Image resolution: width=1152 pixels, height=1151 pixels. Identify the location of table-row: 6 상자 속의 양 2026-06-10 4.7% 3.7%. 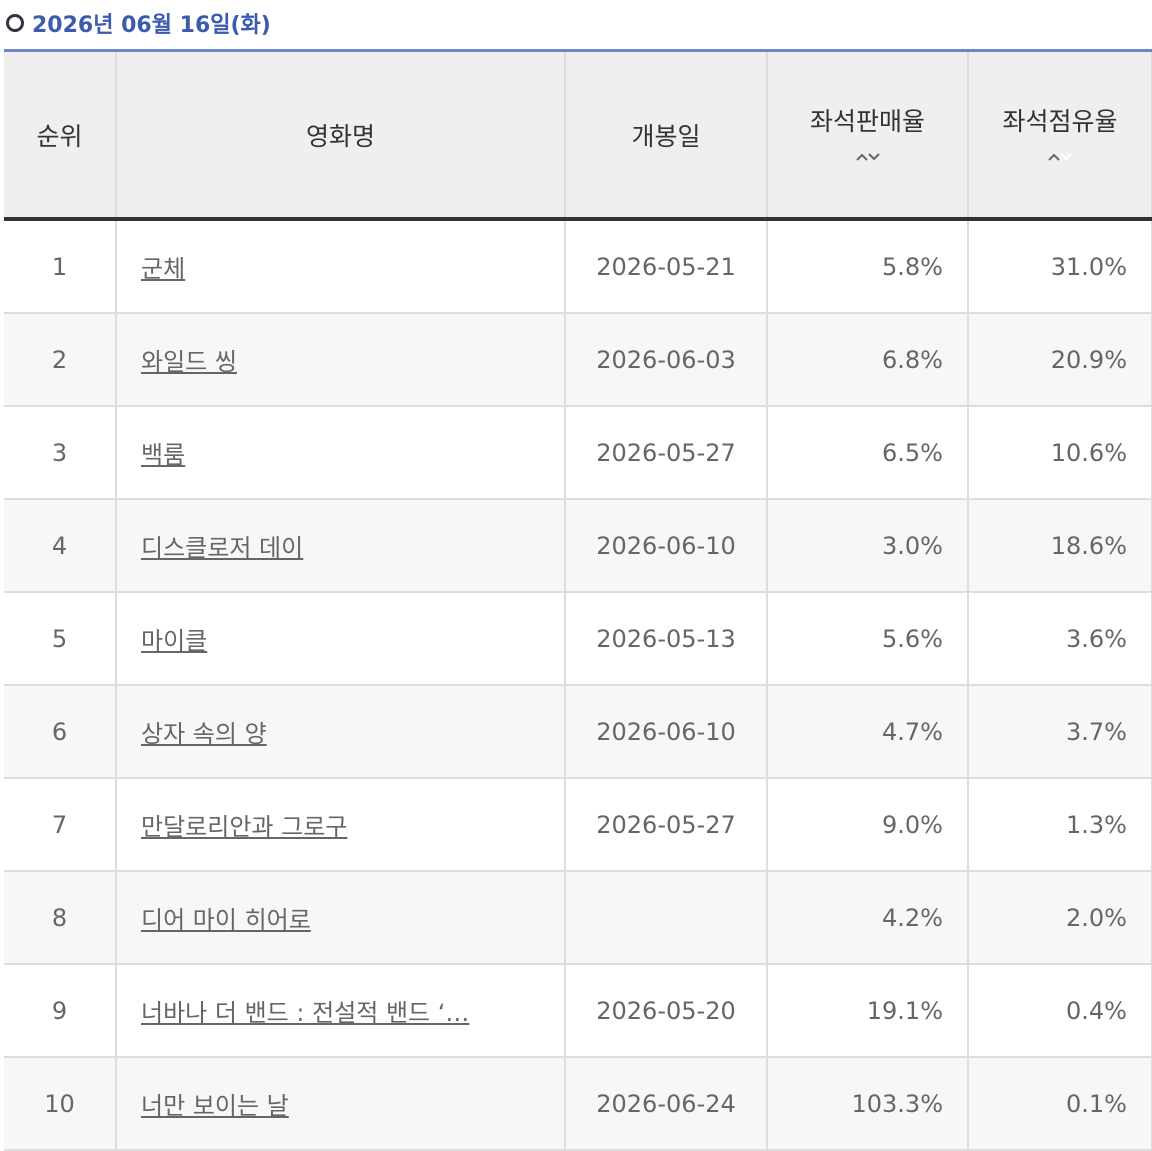
(578, 732).